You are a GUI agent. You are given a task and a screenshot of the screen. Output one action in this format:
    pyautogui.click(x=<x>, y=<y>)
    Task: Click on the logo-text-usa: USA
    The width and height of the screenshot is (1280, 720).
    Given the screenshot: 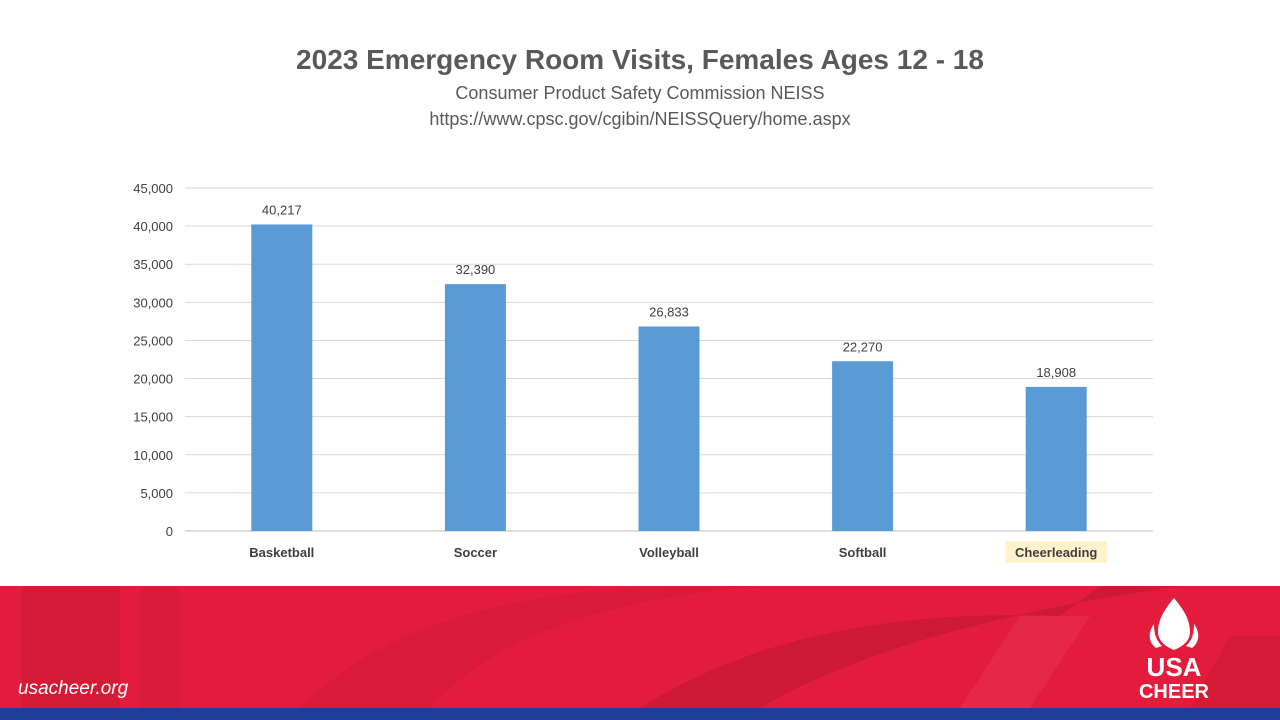 What is the action you would take?
    pyautogui.click(x=1174, y=667)
    